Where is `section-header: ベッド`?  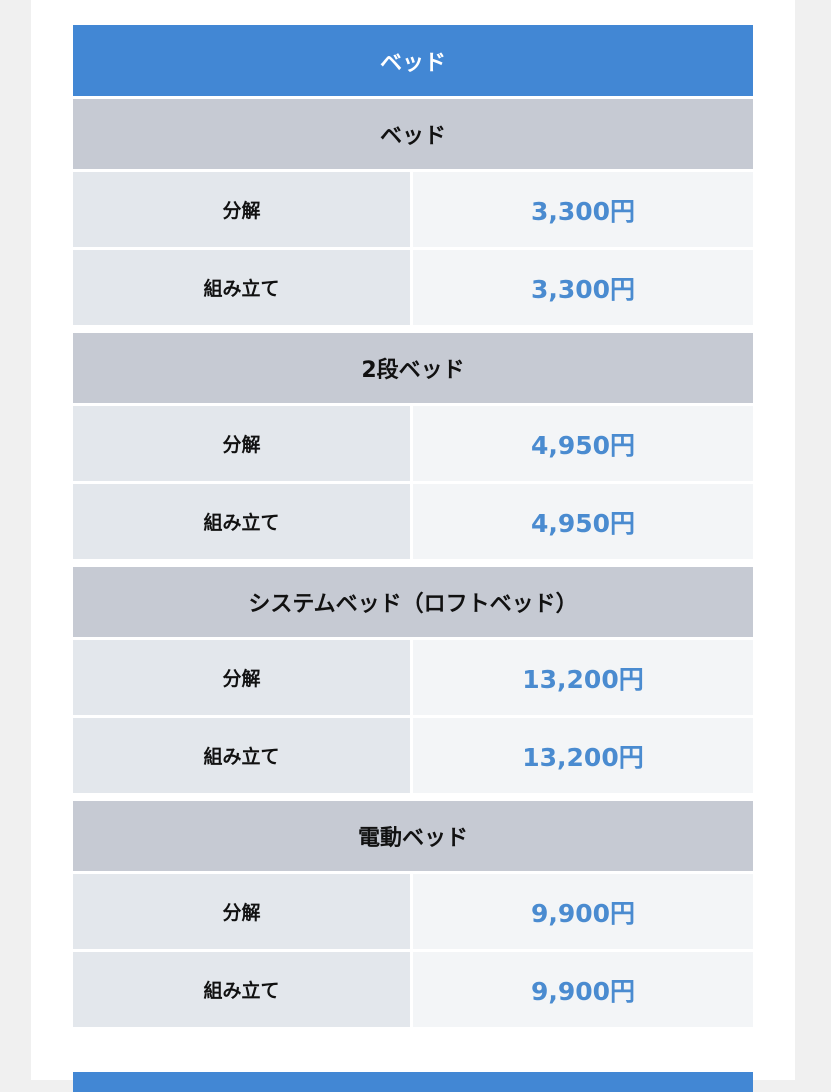 section-header: ベッド is located at coordinates (413, 134).